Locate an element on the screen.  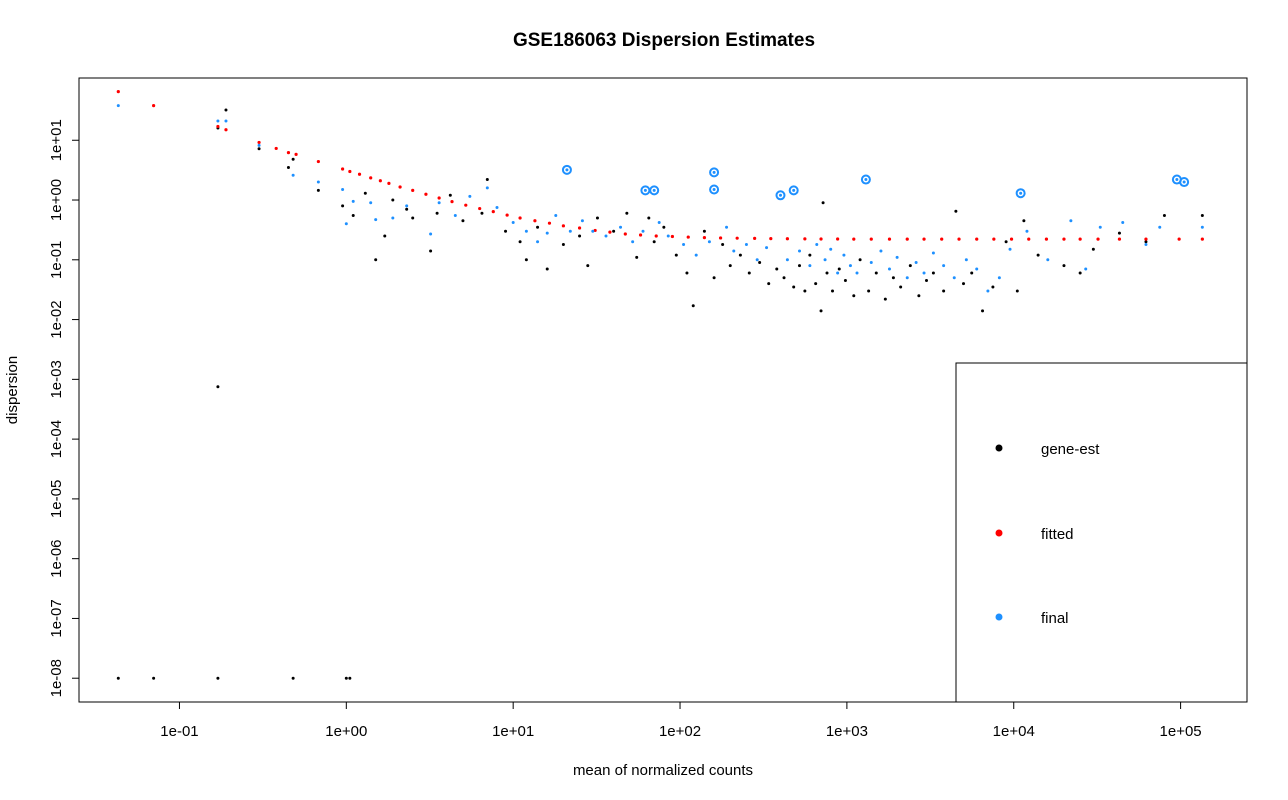
legend-box is located at coordinates (1101, 532).